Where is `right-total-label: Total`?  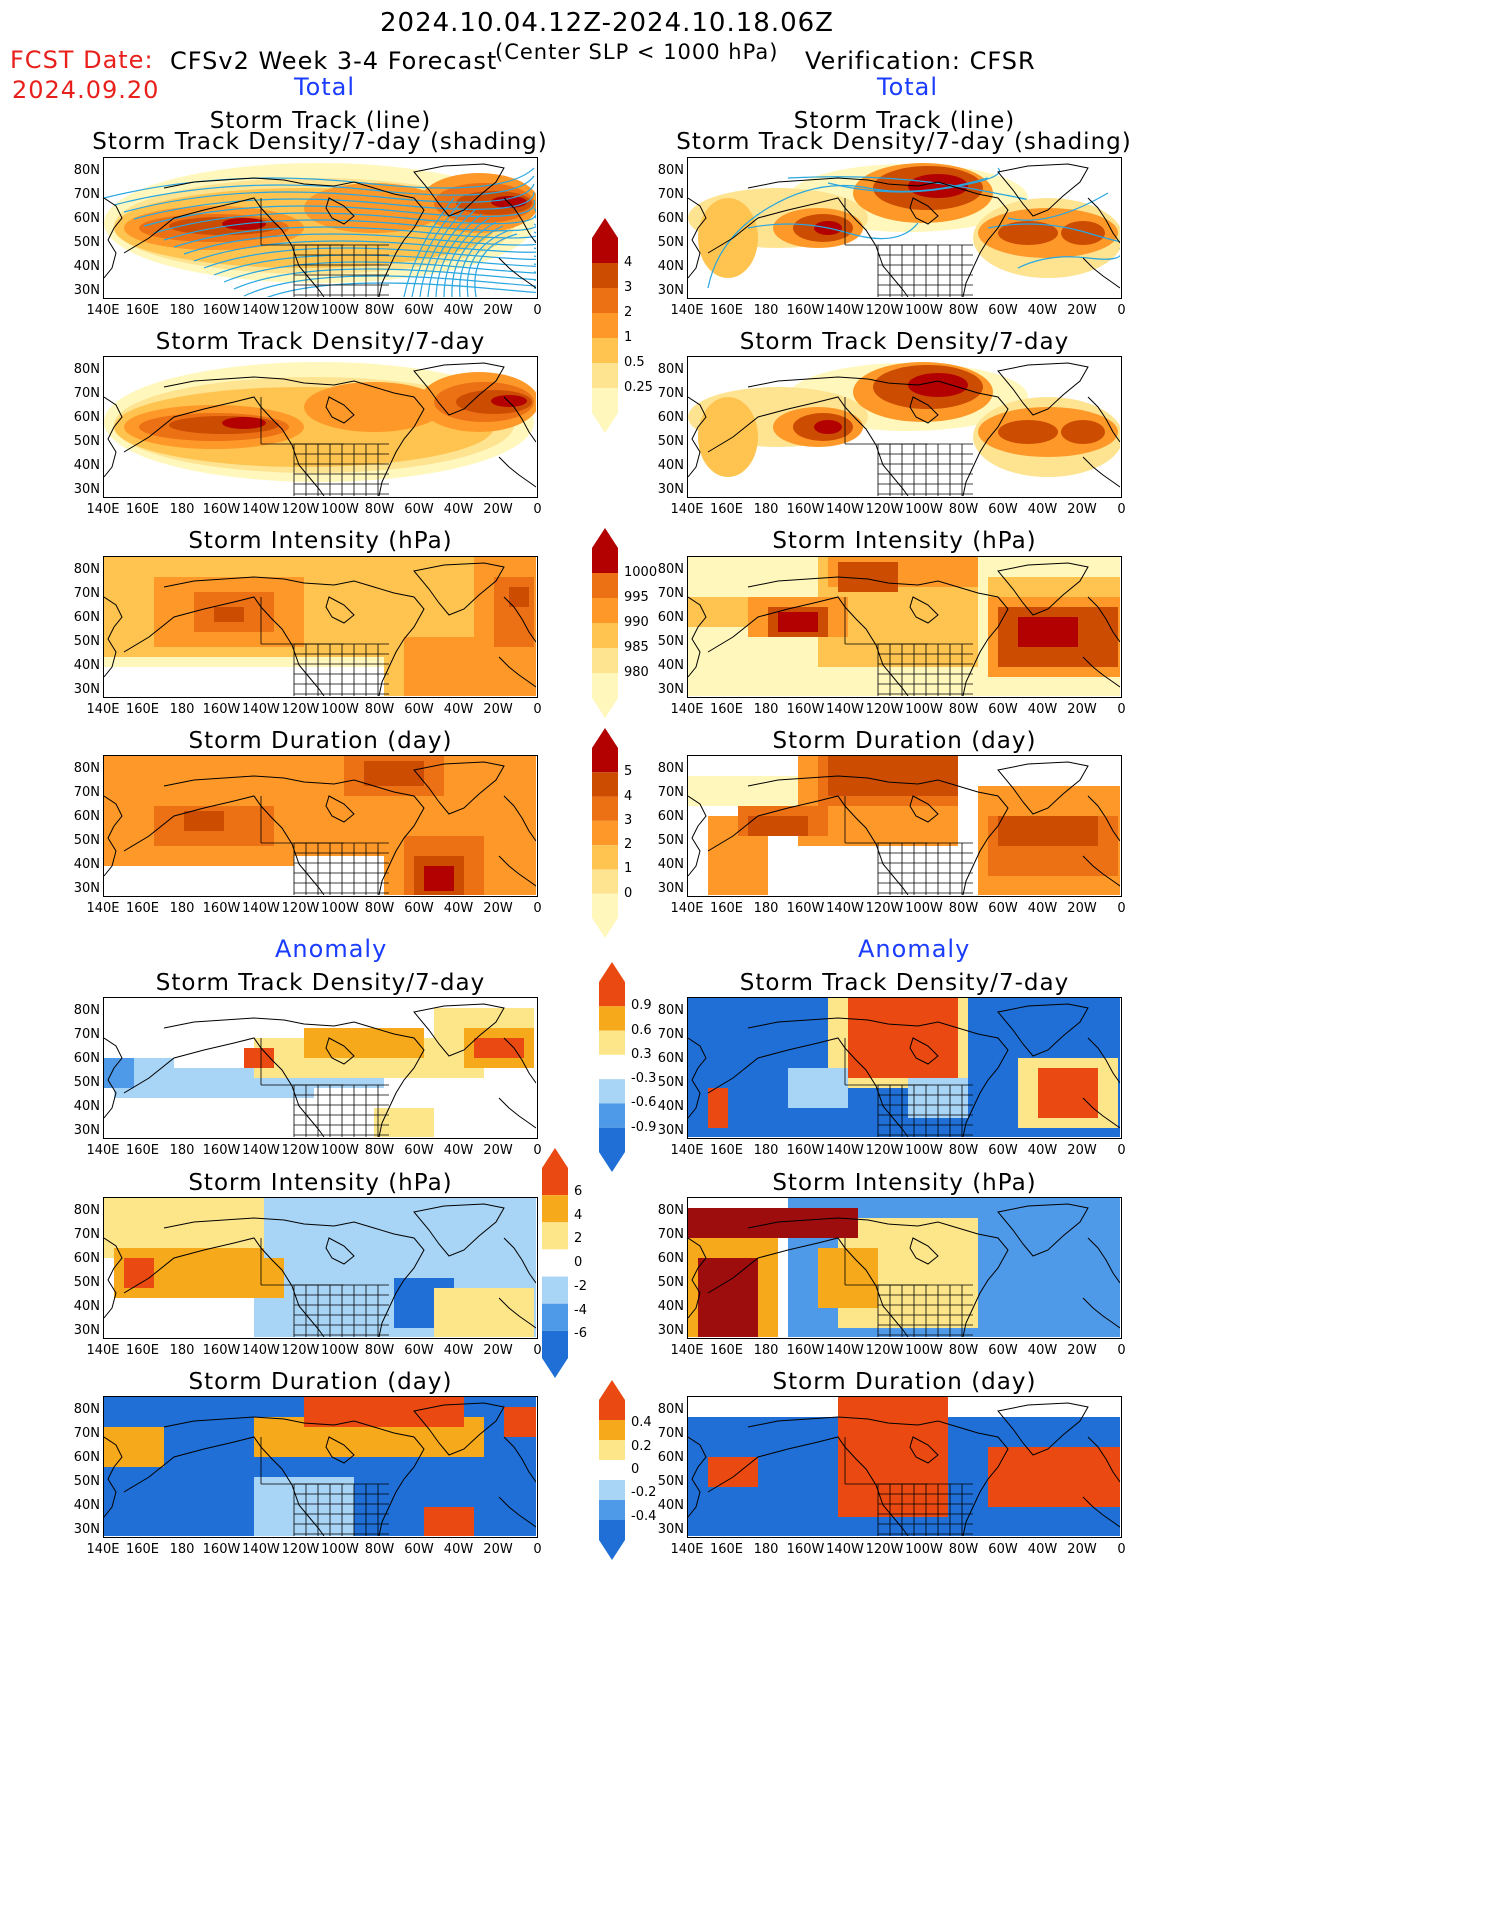
right-total-label: Total is located at coordinates (908, 87).